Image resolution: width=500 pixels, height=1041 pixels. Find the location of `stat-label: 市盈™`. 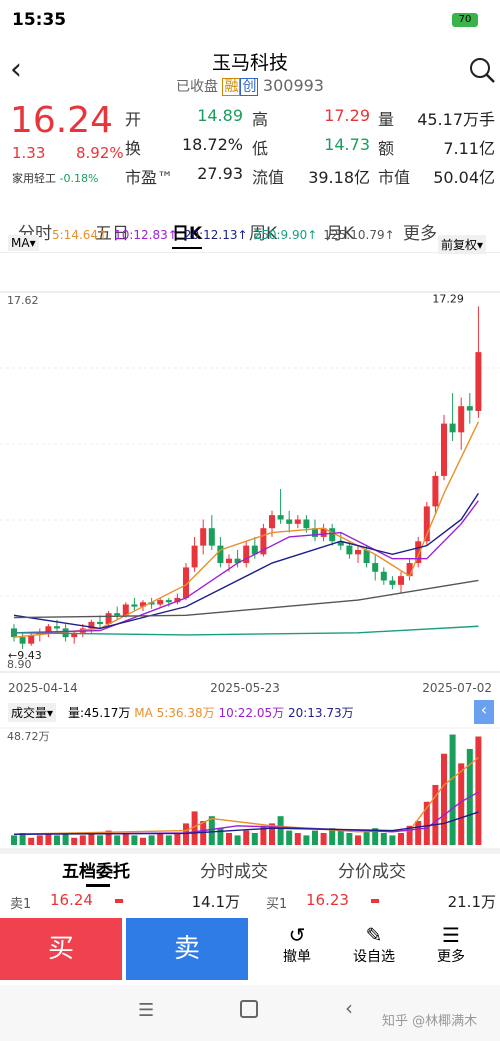

stat-label: 市盈™ is located at coordinates (149, 177).